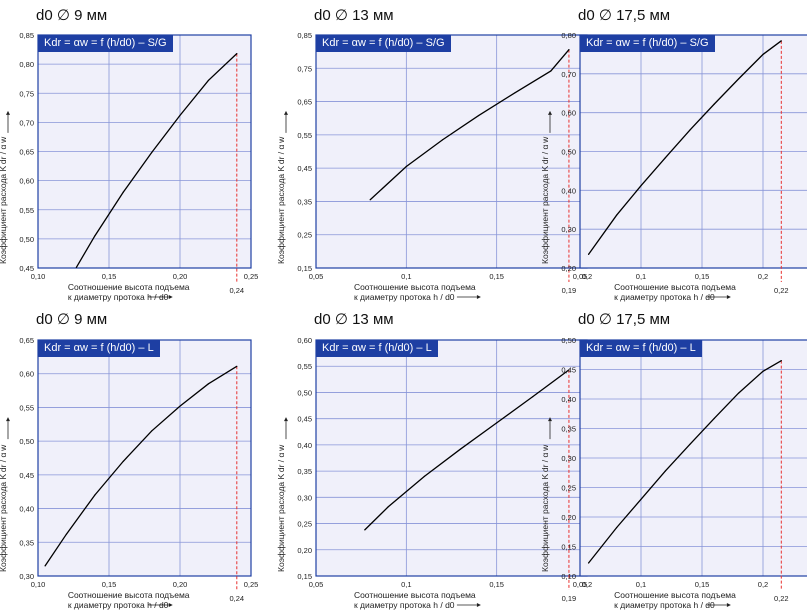 The width and height of the screenshot is (807, 614). What do you see at coordinates (38, 584) in the screenshot?
I see `x-tick-label: 0,10` at bounding box center [38, 584].